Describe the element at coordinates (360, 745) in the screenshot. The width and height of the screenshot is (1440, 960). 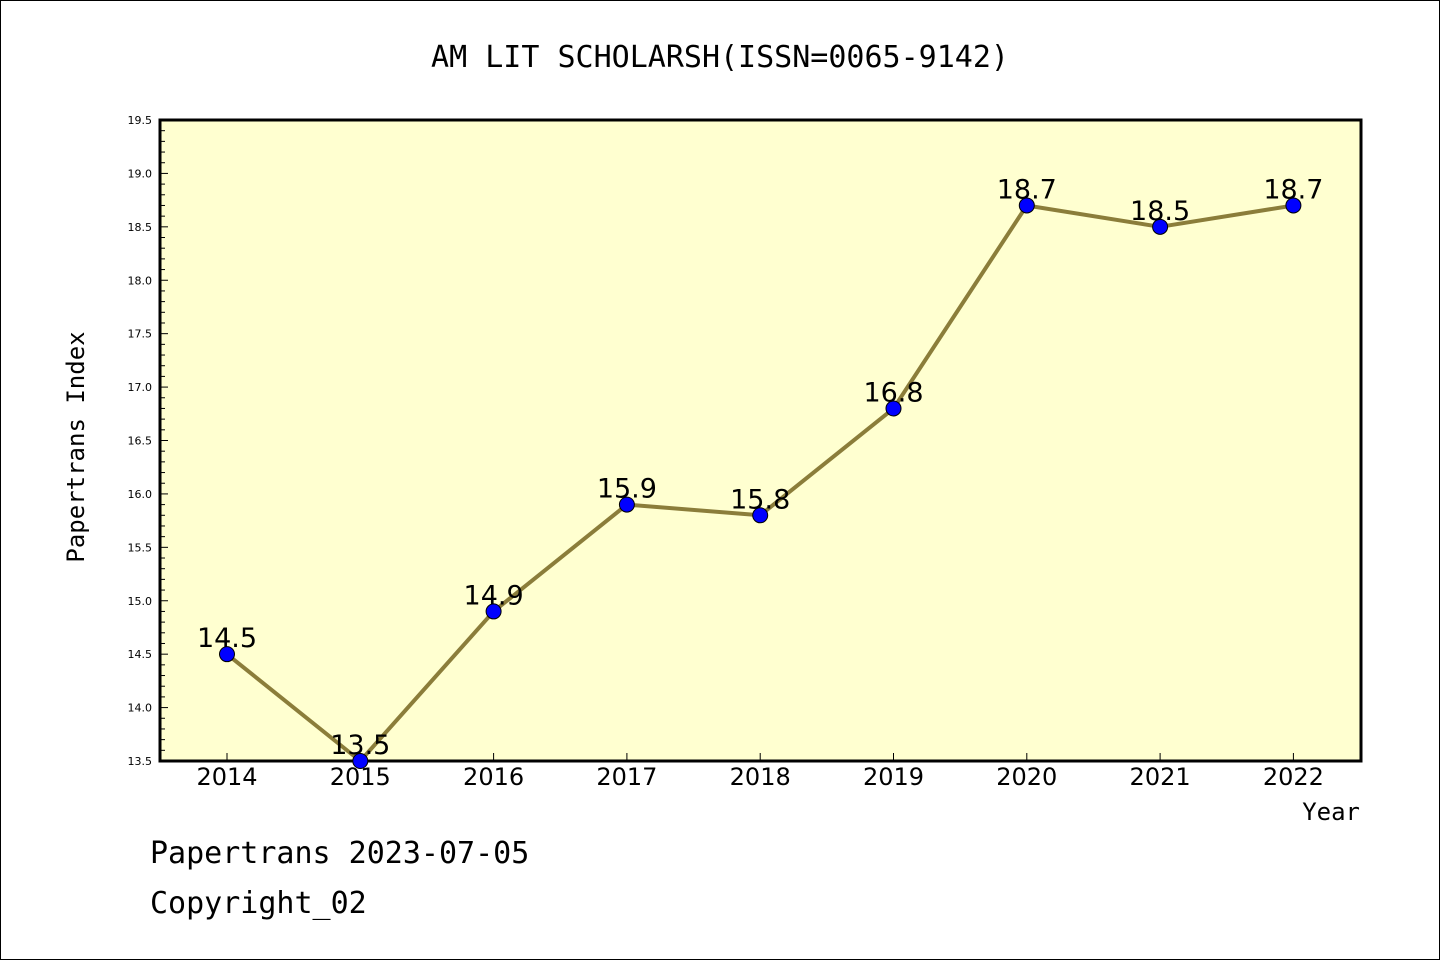
I see `data-label: 13.5` at that location.